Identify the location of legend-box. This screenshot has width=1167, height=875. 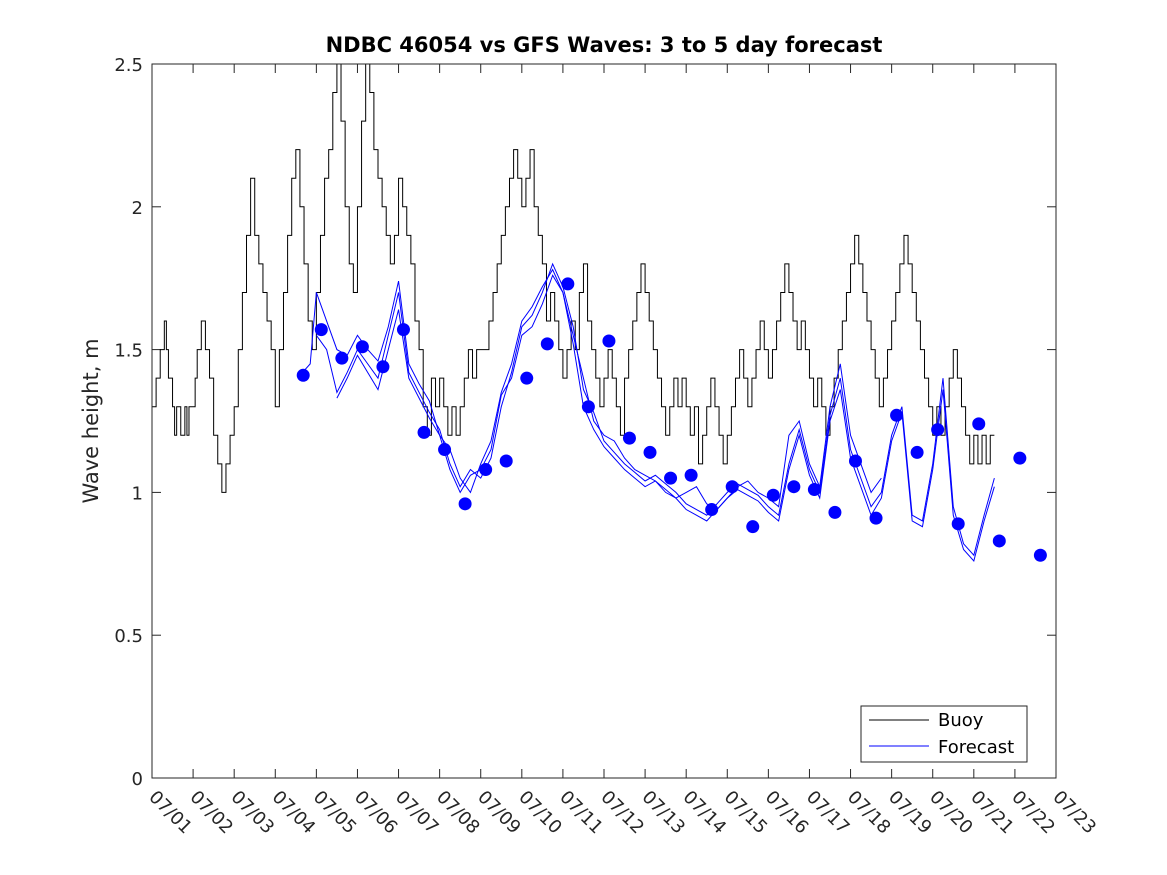
(944, 734).